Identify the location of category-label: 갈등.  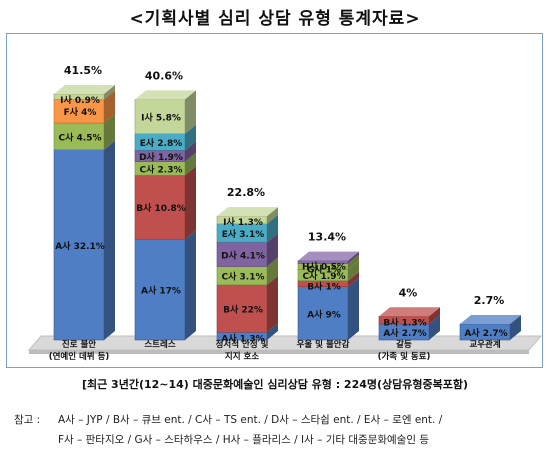
(404, 344).